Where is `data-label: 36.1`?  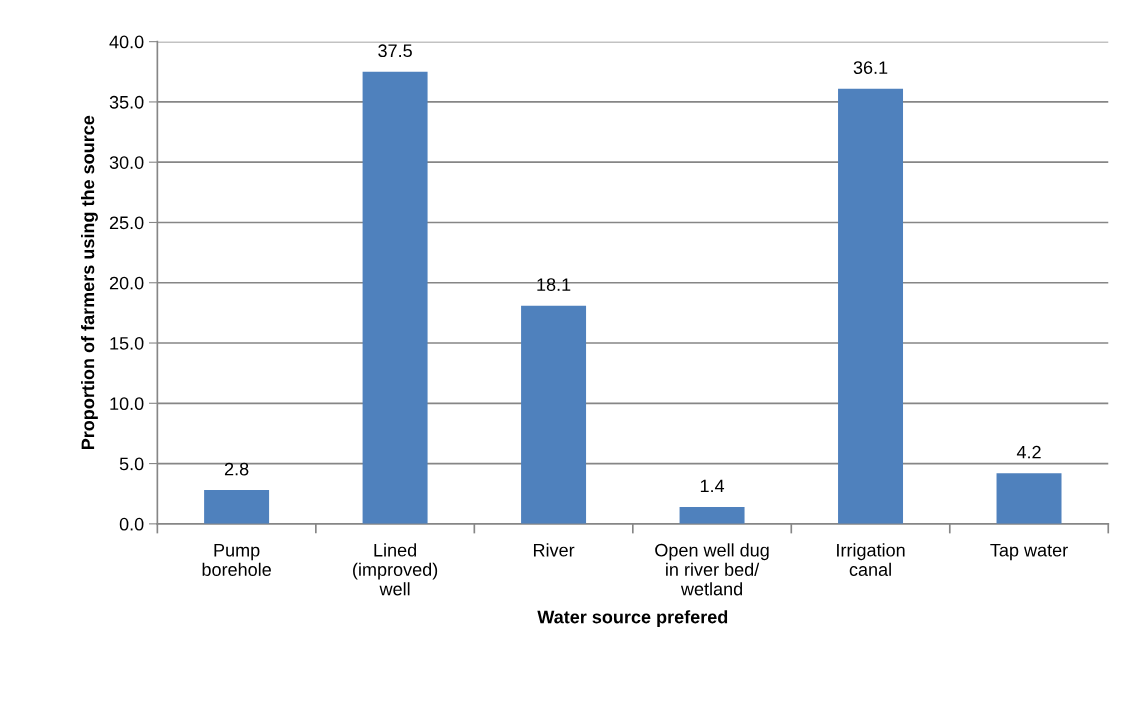 data-label: 36.1 is located at coordinates (870, 67).